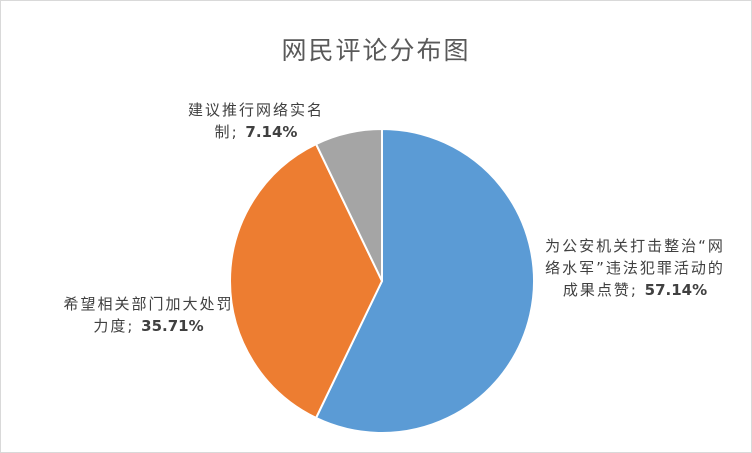 Image resolution: width=752 pixels, height=453 pixels. What do you see at coordinates (271, 132) in the screenshot?
I see `label-part: 7.14%` at bounding box center [271, 132].